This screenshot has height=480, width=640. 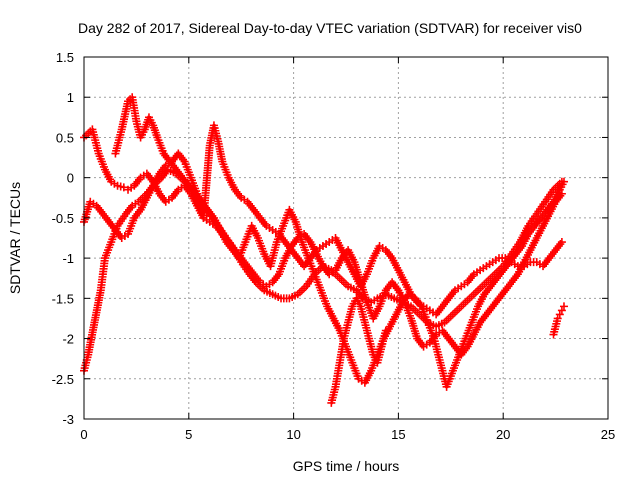 What do you see at coordinates (68, 419) in the screenshot?
I see `y-tick-label: -3` at bounding box center [68, 419].